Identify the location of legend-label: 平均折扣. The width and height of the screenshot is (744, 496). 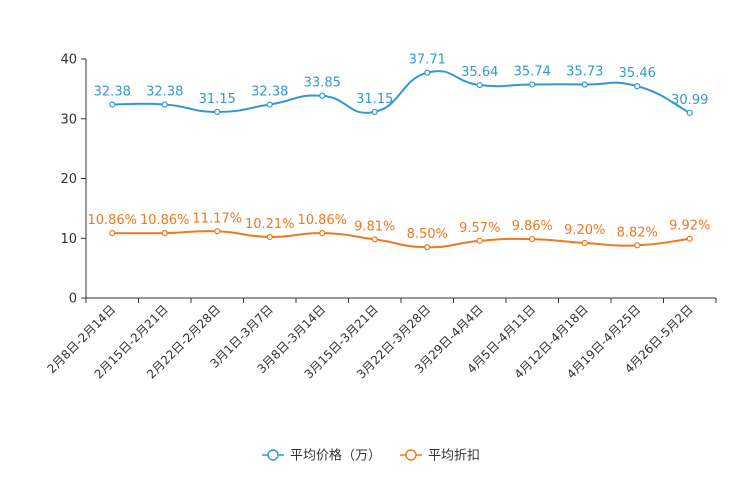
(454, 456).